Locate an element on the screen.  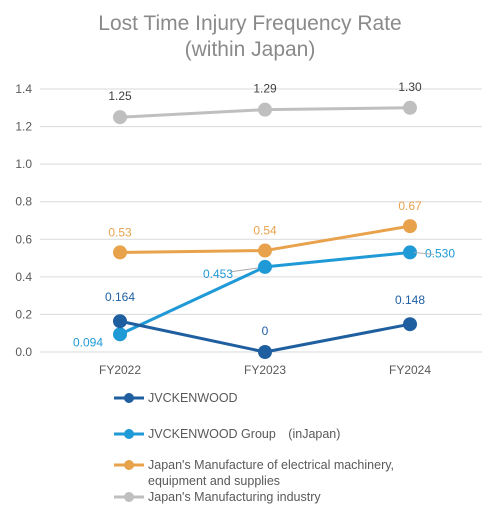
data-label: 0.530 is located at coordinates (440, 253).